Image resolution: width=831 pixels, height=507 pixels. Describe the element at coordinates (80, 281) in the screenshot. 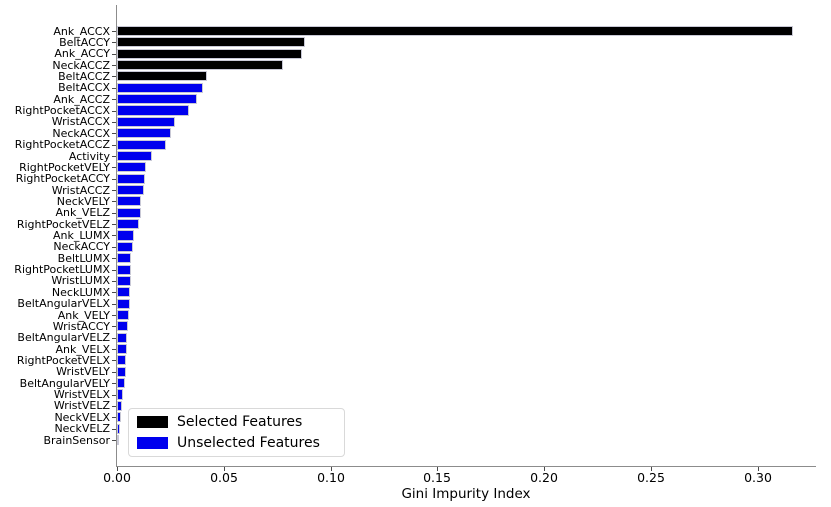

I see `y-tick-label: WristLUMX` at that location.